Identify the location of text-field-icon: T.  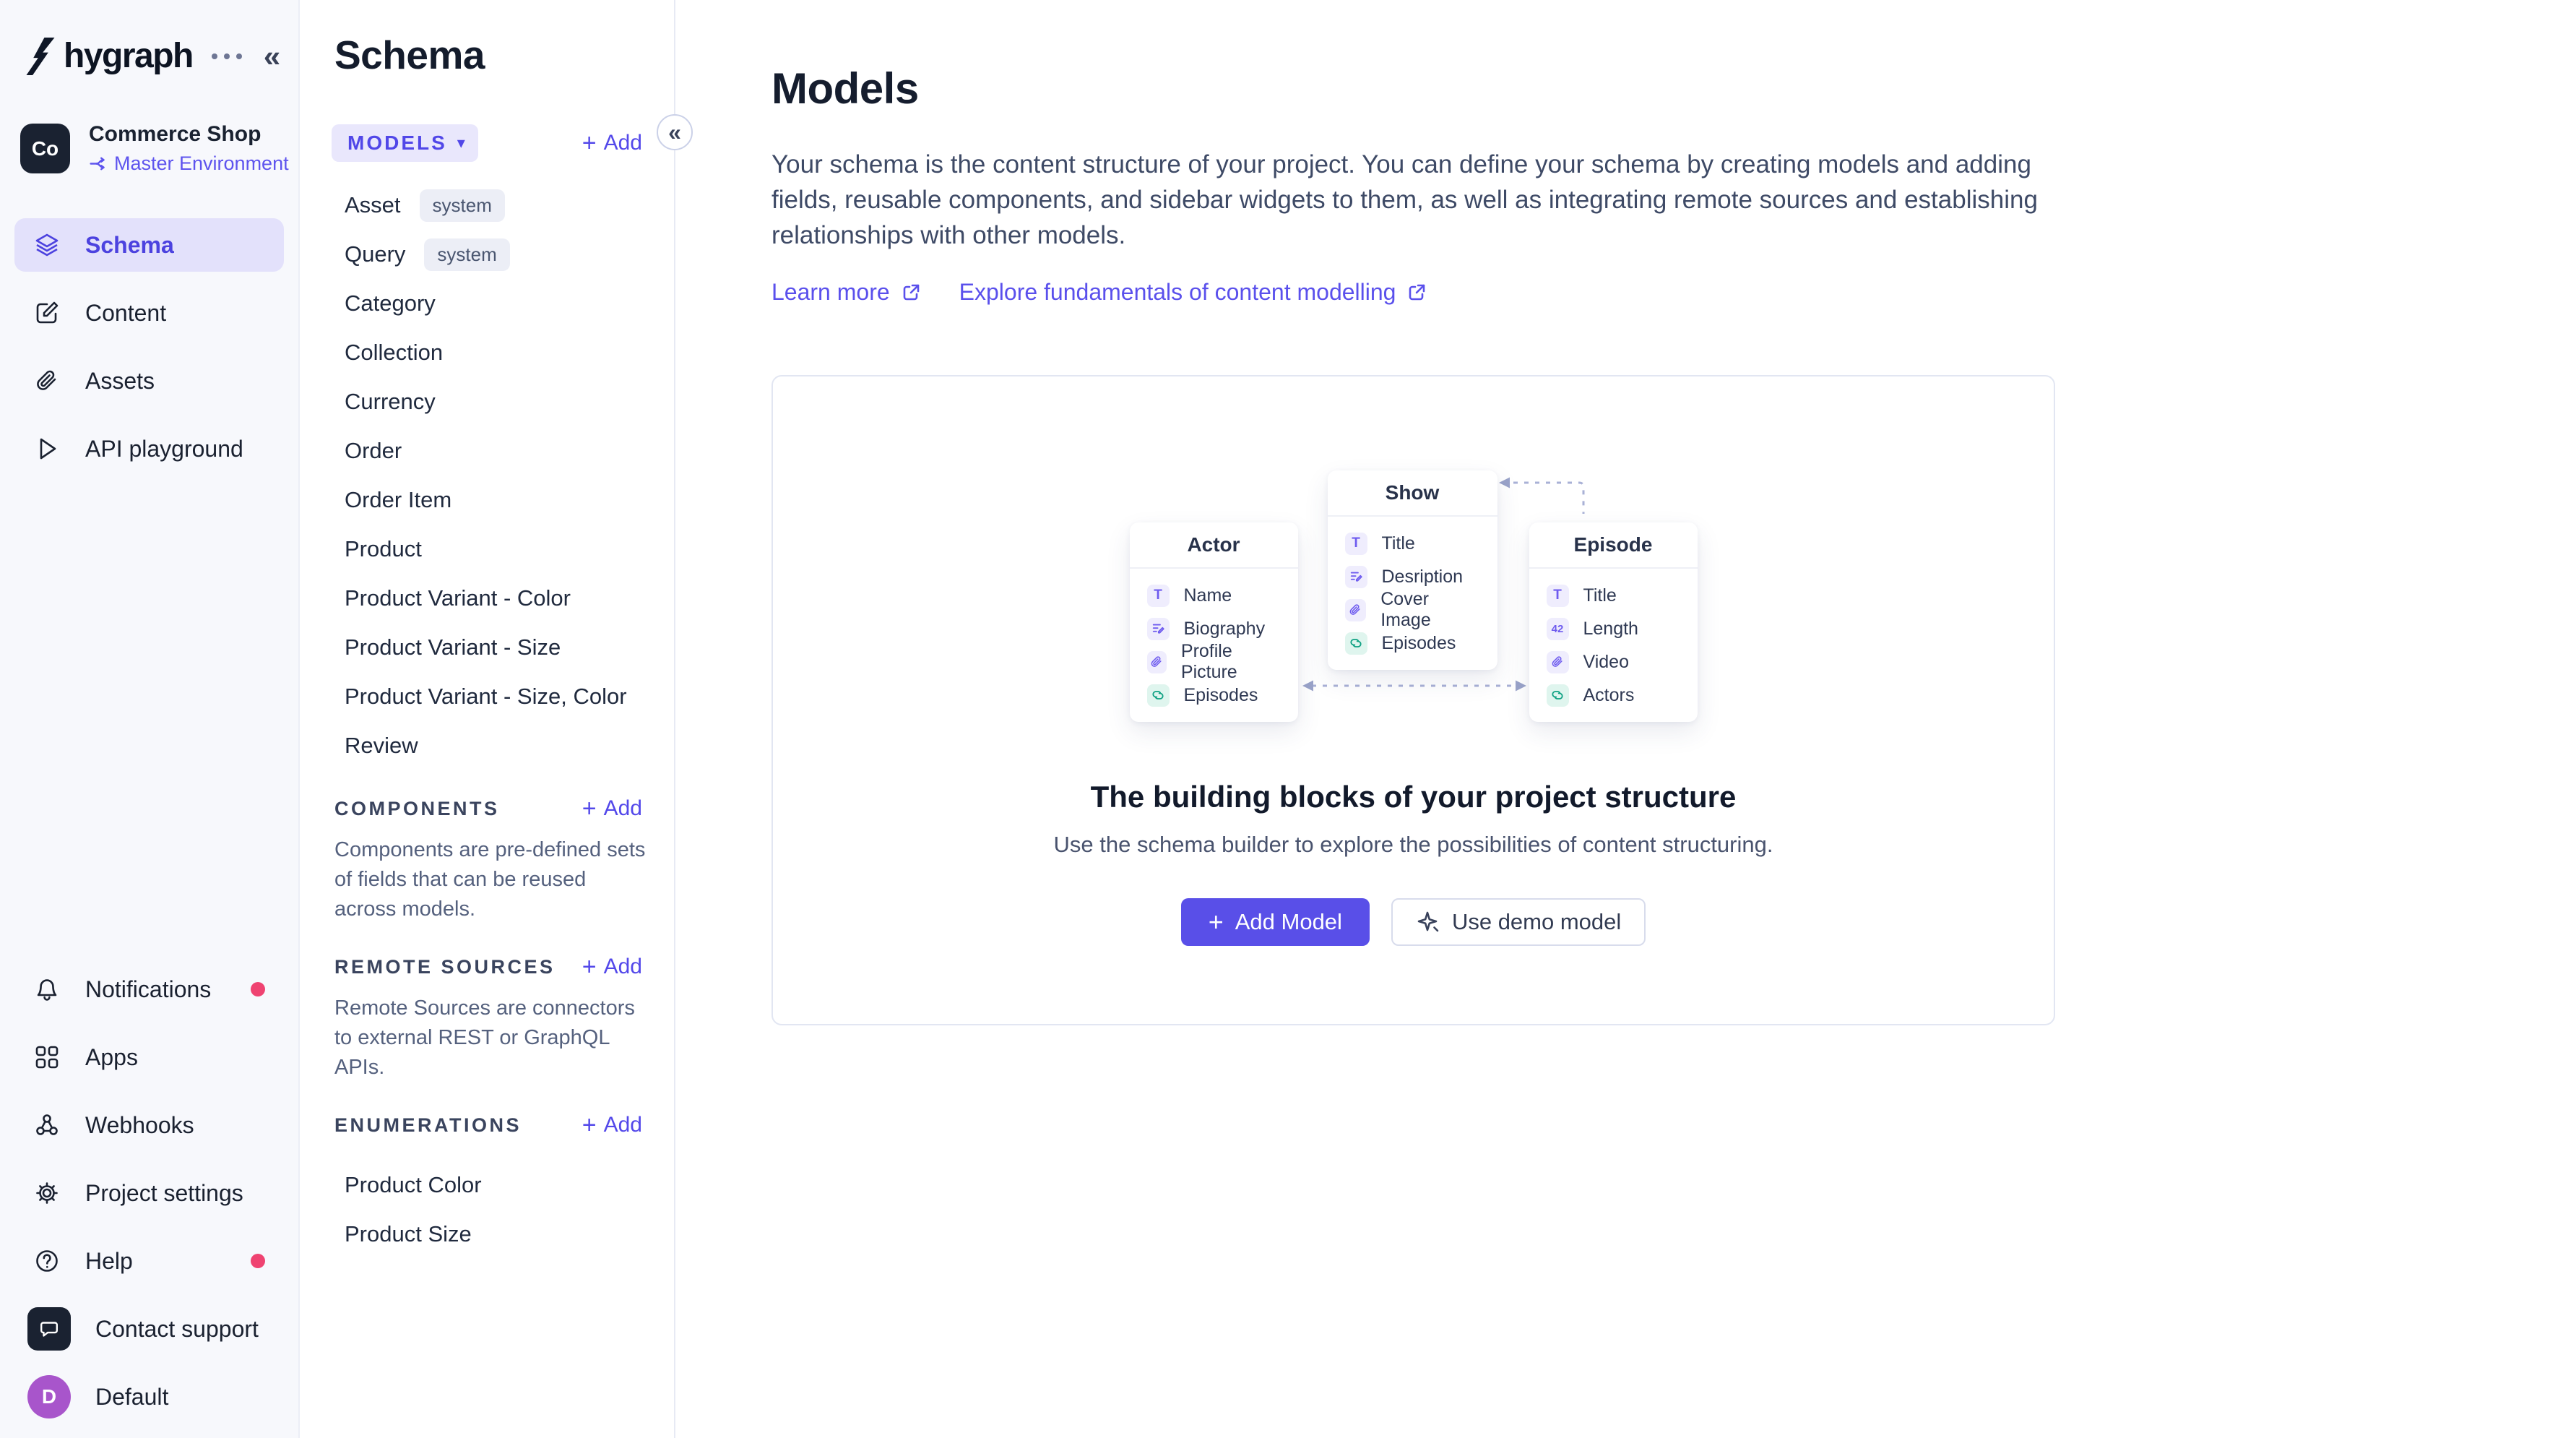
(1355, 543).